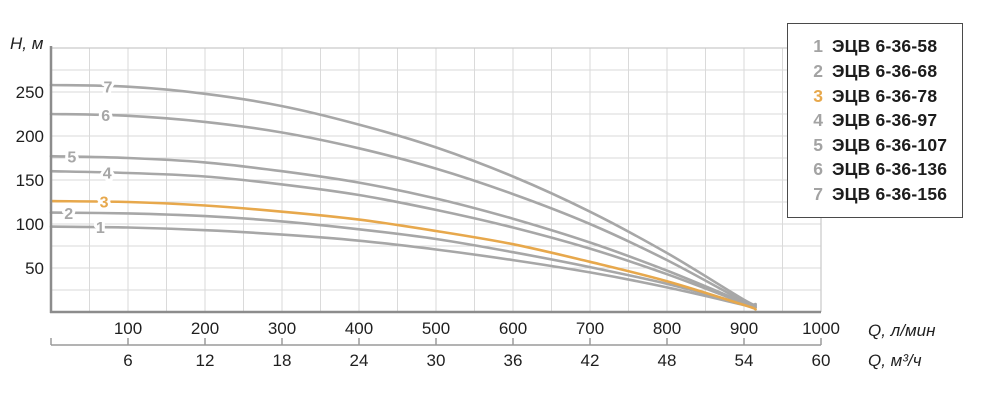 This screenshot has width=1000, height=416. I want to click on legend-item: 7 ЭЦВ 6-36-156, so click(875, 194).